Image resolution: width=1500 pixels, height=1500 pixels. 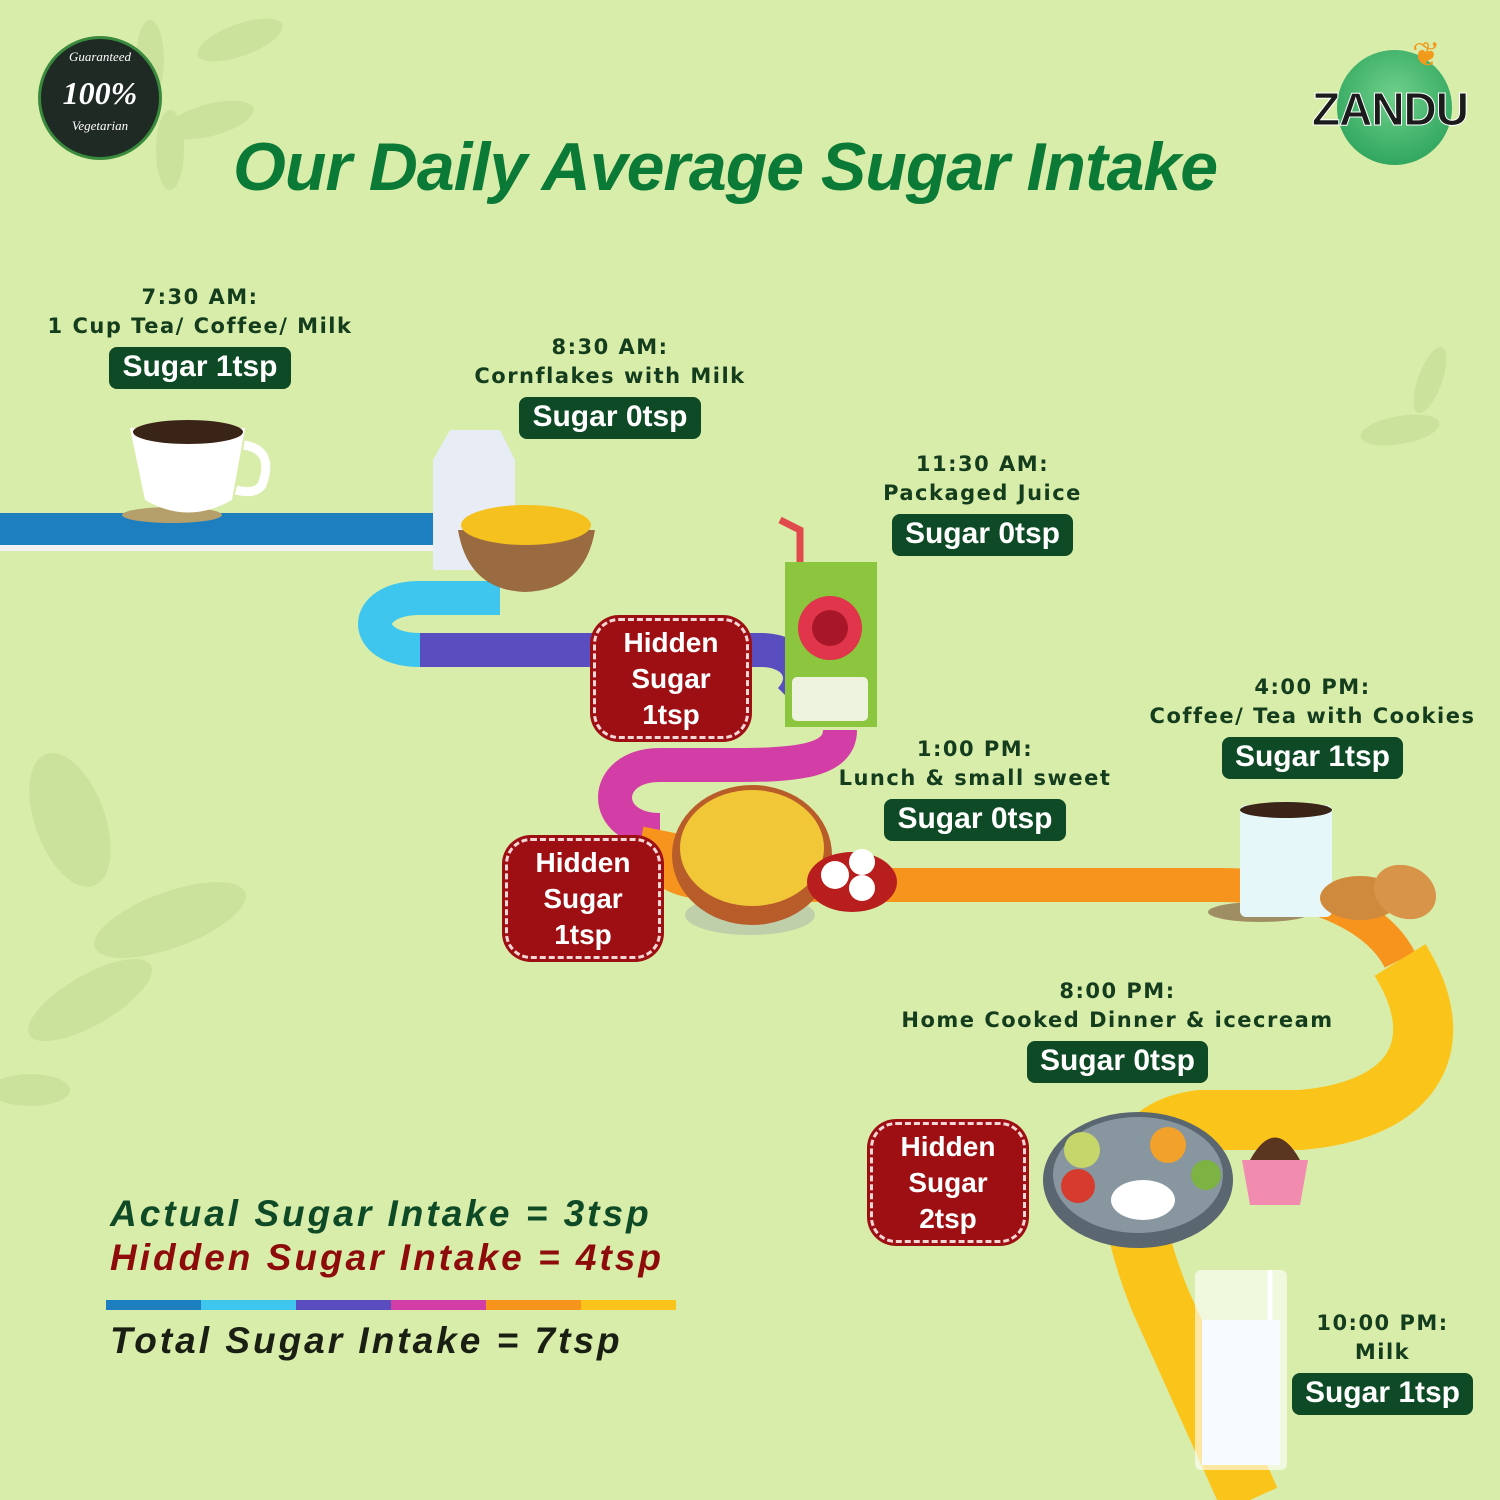 What do you see at coordinates (196, 471) in the screenshot?
I see `tea-cup-icon` at bounding box center [196, 471].